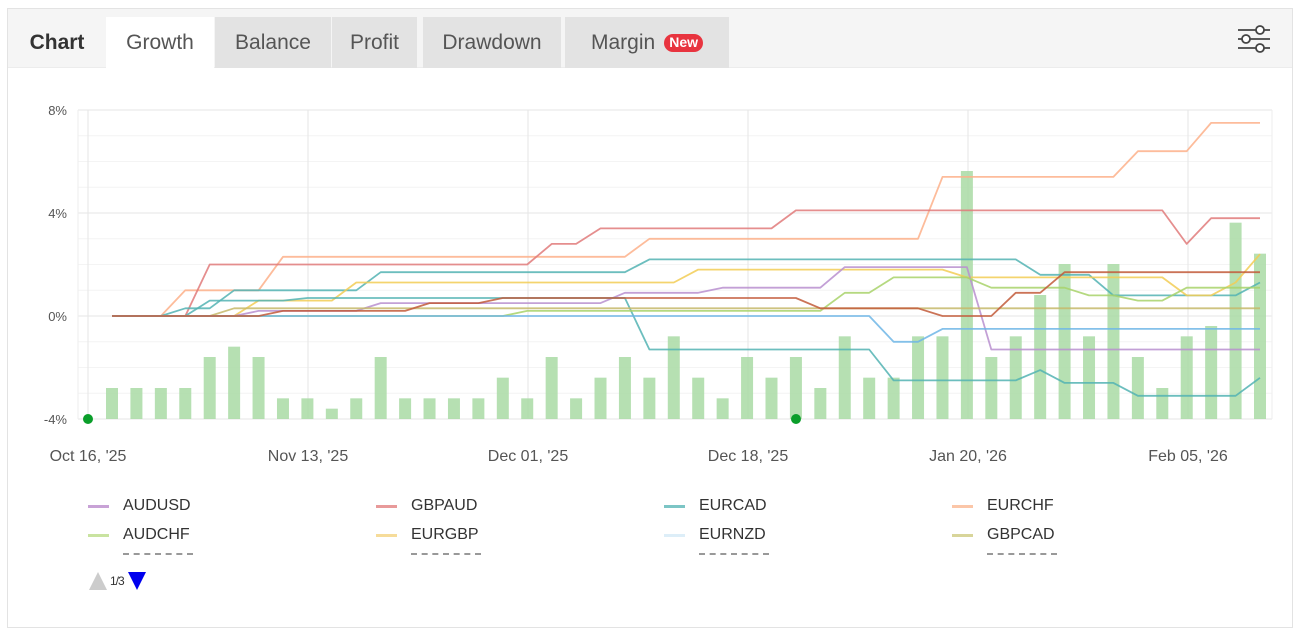 The height and width of the screenshot is (628, 1300). I want to click on legend-label: EURNZD, so click(732, 534).